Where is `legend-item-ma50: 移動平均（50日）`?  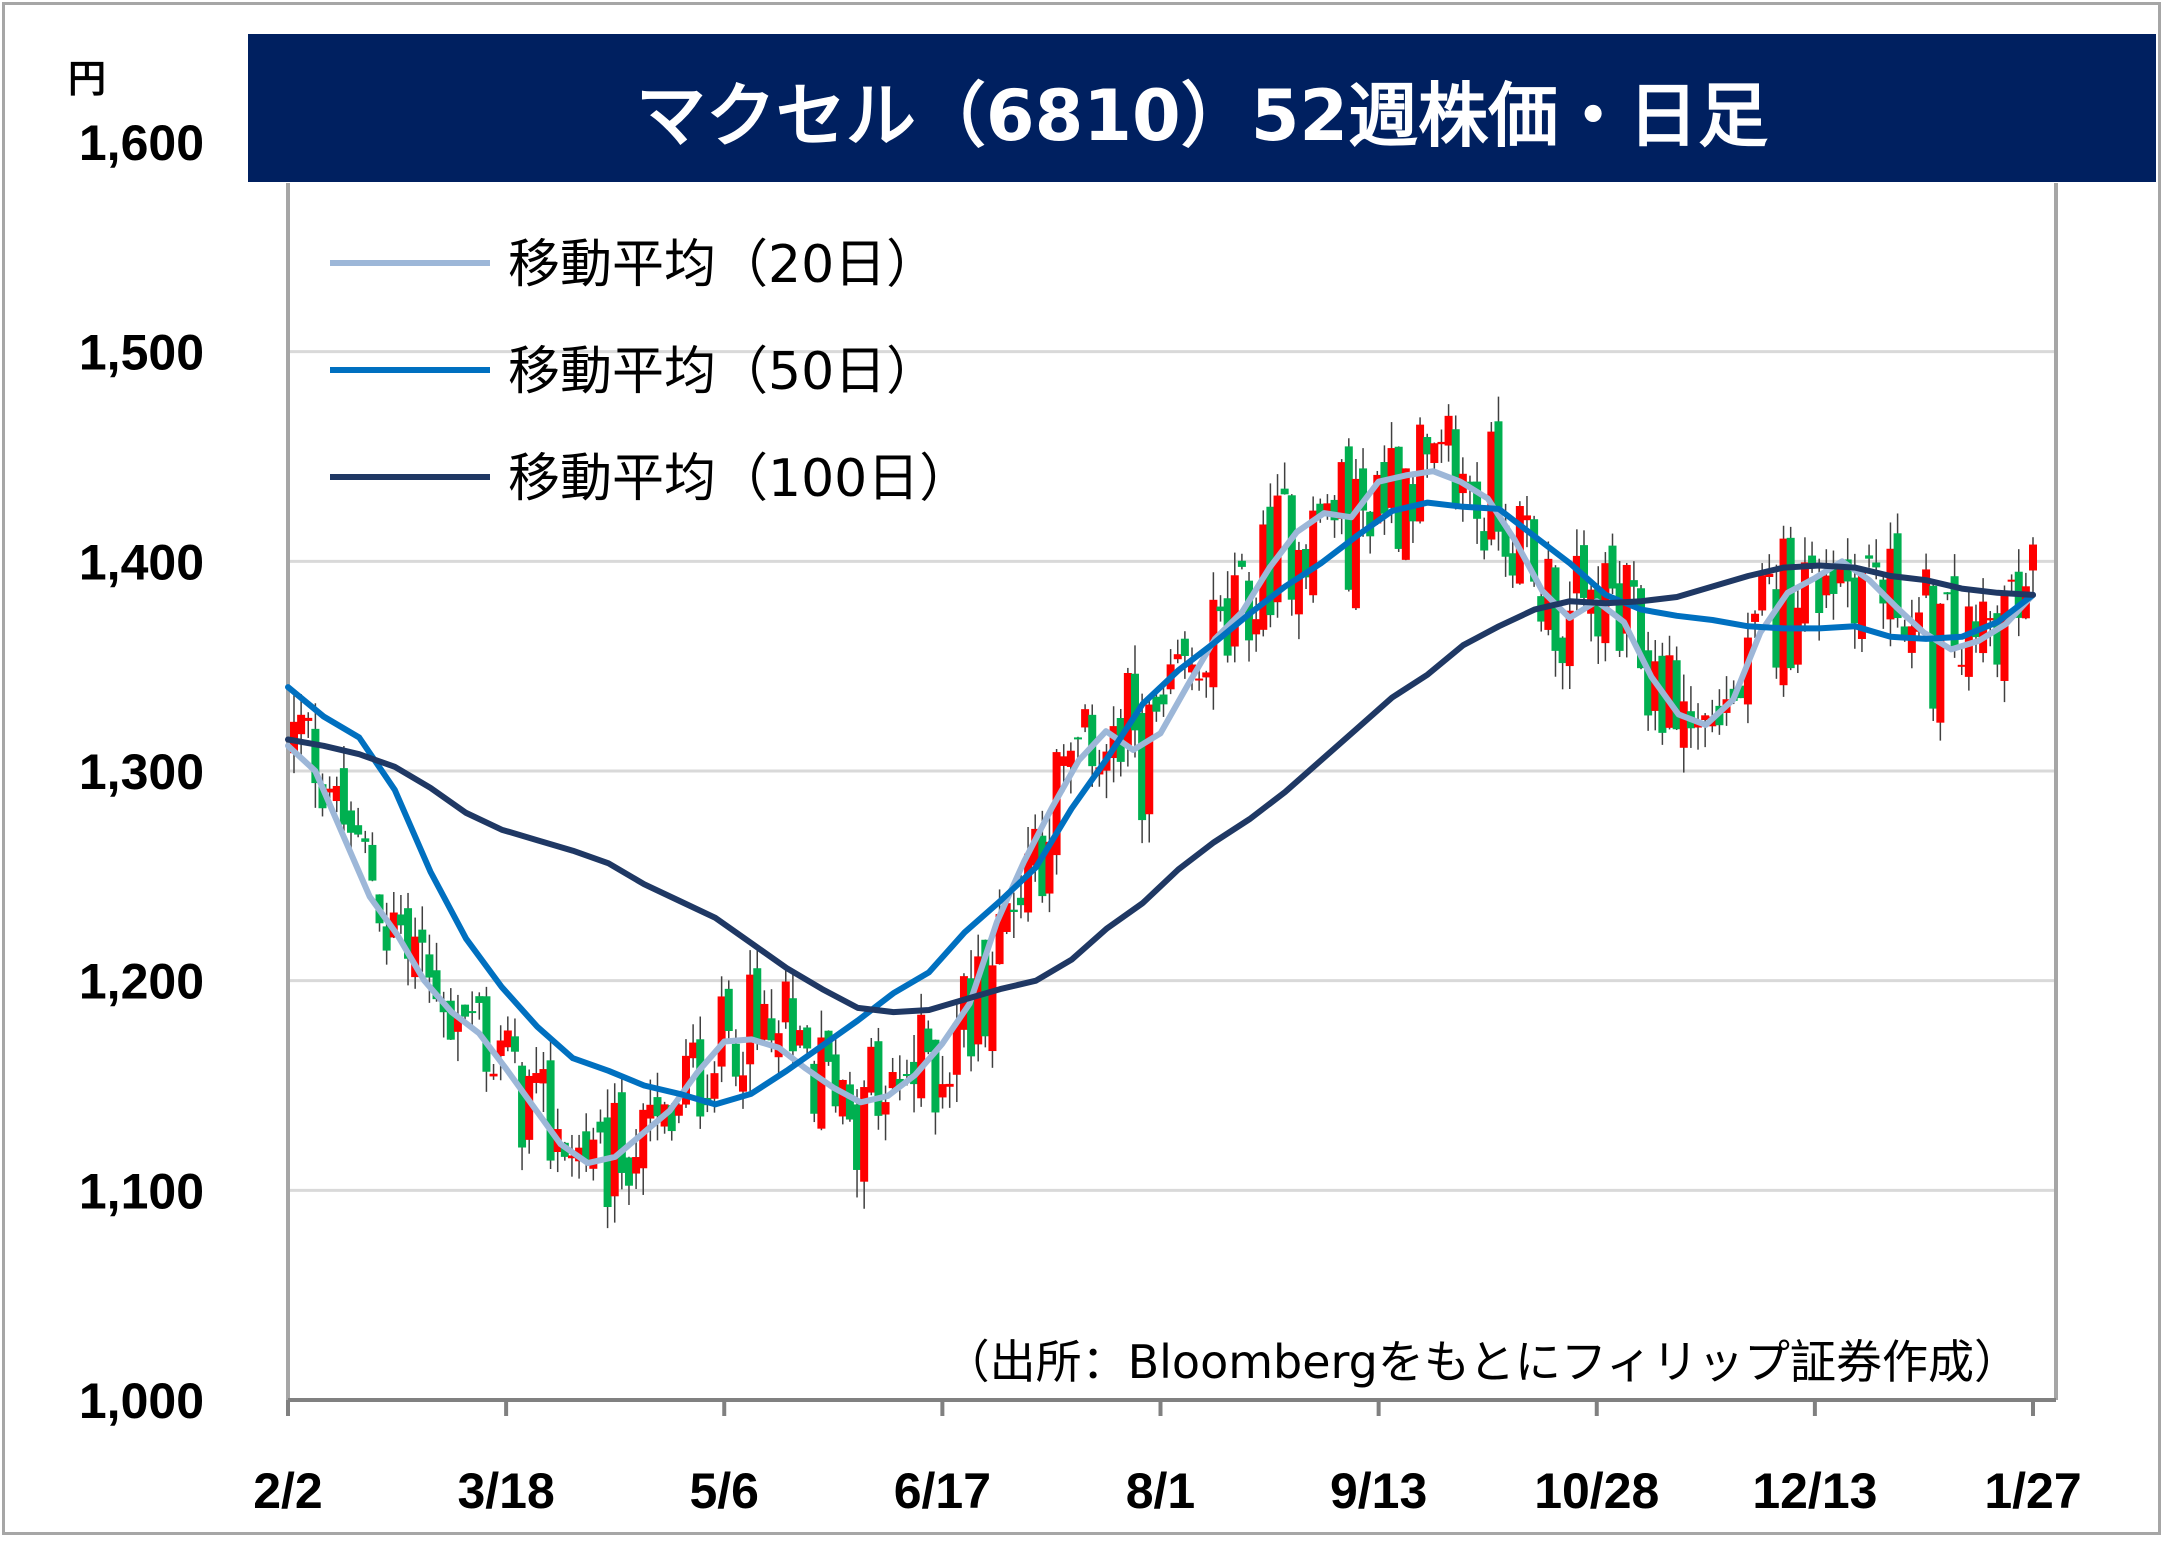
legend-item-ma50: 移動平均（50日） is located at coordinates (634, 372).